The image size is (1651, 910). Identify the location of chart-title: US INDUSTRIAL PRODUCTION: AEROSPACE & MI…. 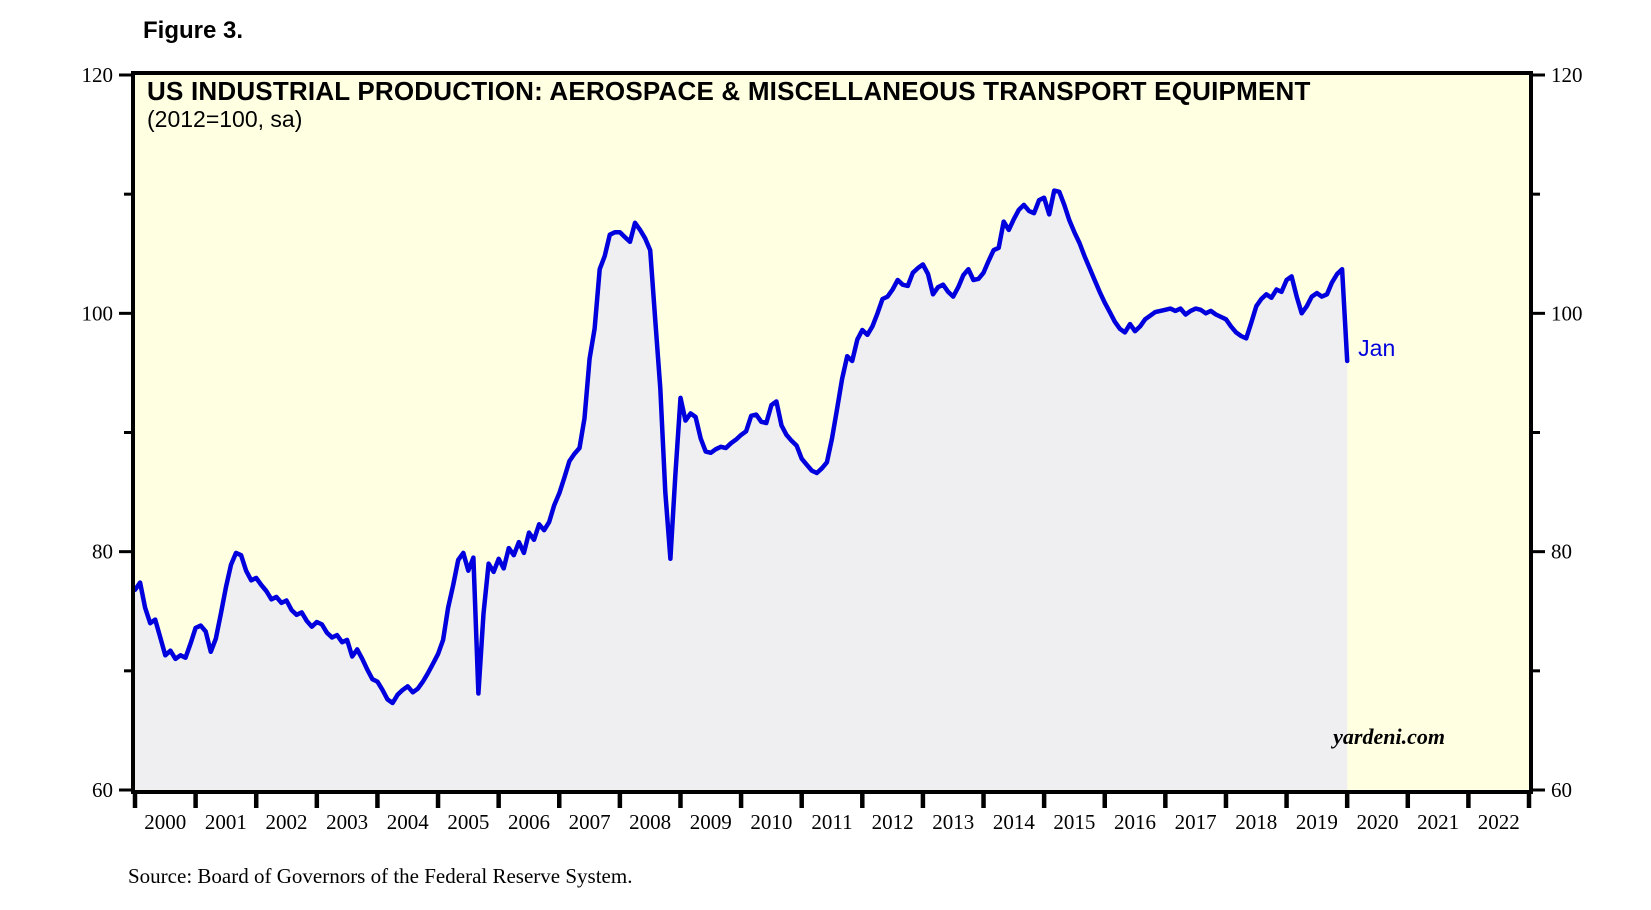
(729, 91).